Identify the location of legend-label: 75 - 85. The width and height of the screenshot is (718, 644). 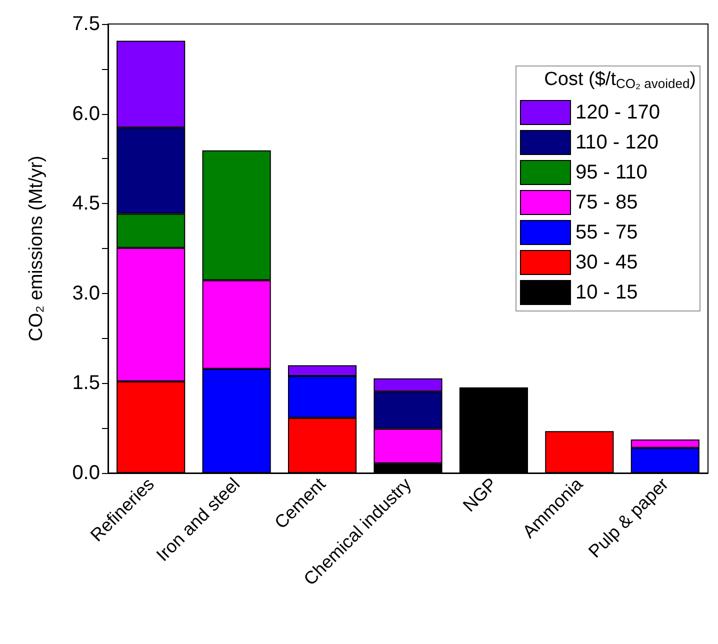
(606, 203).